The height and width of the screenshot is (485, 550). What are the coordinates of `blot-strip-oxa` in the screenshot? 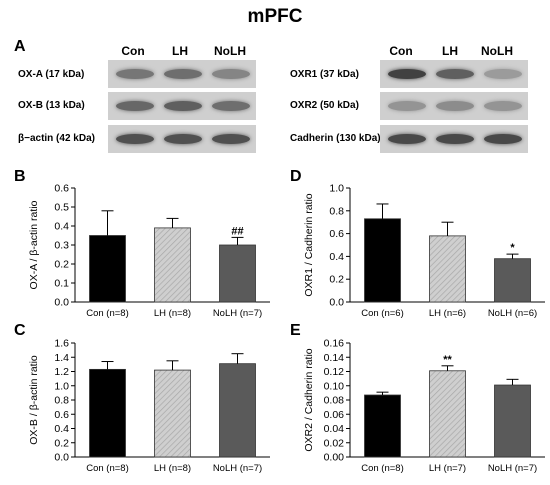 It's located at (182, 74).